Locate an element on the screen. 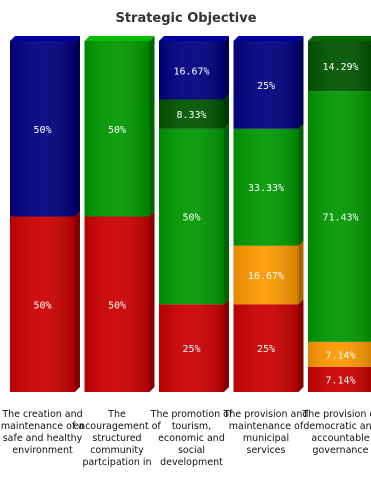 This screenshot has height=482, width=371. category-label-line-1-3: community is located at coordinates (117, 450).